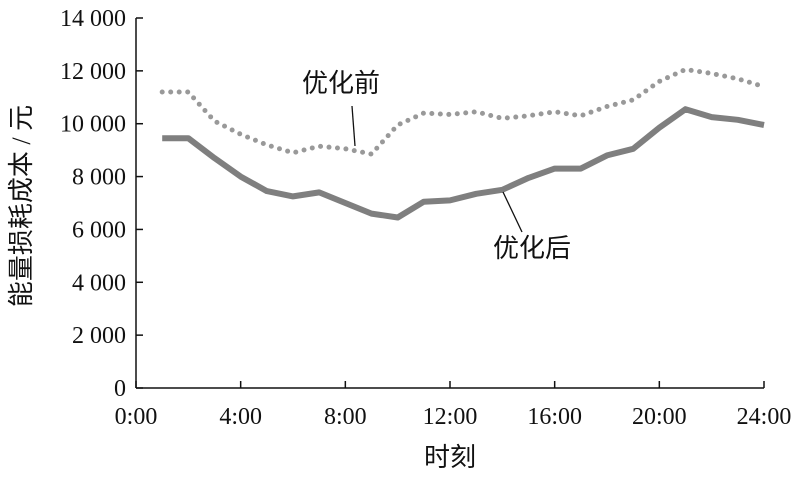 The width and height of the screenshot is (800, 479). Describe the element at coordinates (136, 417) in the screenshot. I see `x-tick-label: 0:00` at that location.